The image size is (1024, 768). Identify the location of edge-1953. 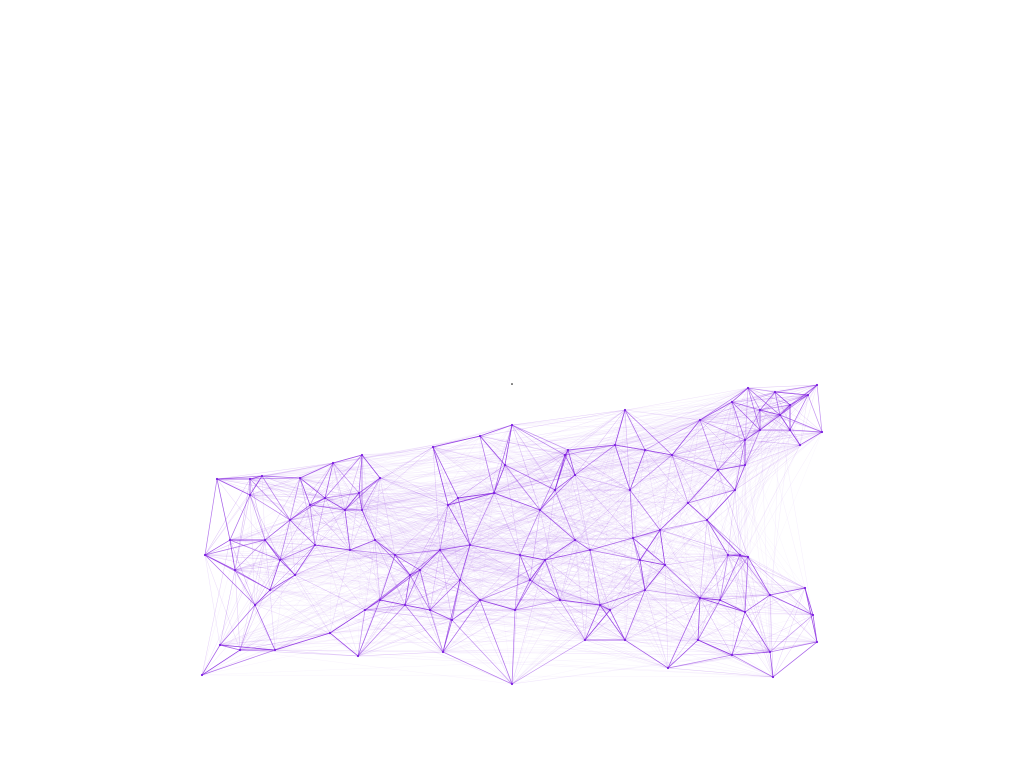
(666, 568).